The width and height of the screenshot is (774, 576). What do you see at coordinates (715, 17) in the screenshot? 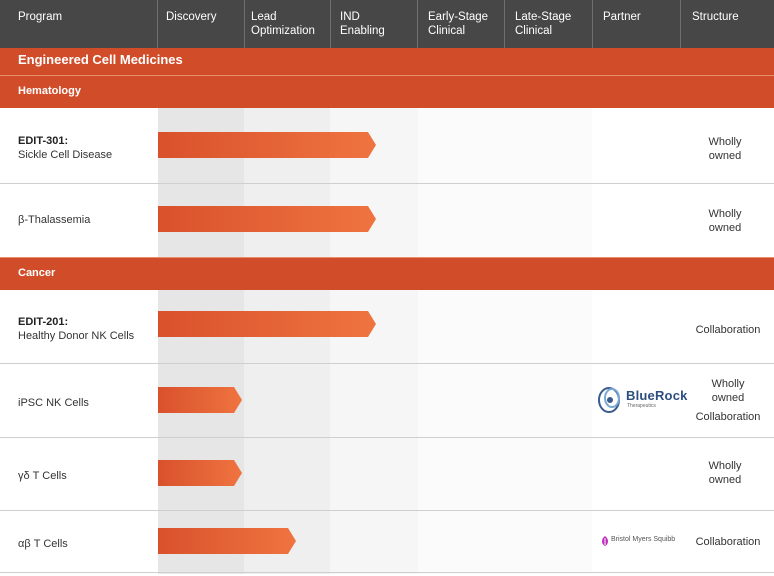
I see `header-structure: Structure` at bounding box center [715, 17].